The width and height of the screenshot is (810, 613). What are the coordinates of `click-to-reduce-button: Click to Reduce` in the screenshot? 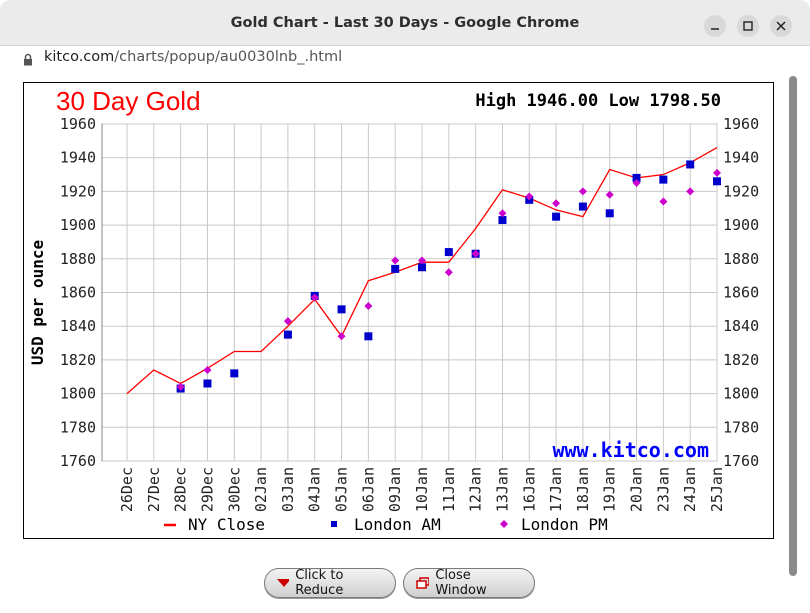 It's located at (330, 583).